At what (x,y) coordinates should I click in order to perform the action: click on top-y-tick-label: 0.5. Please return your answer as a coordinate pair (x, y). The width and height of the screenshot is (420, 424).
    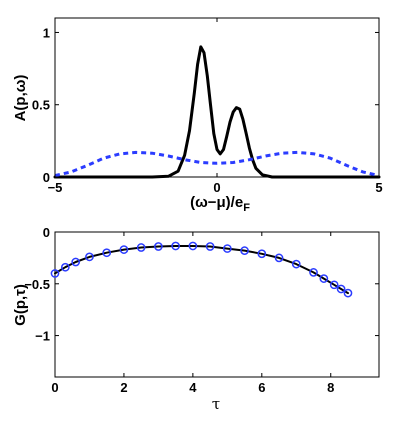
    Looking at the image, I should click on (41, 105).